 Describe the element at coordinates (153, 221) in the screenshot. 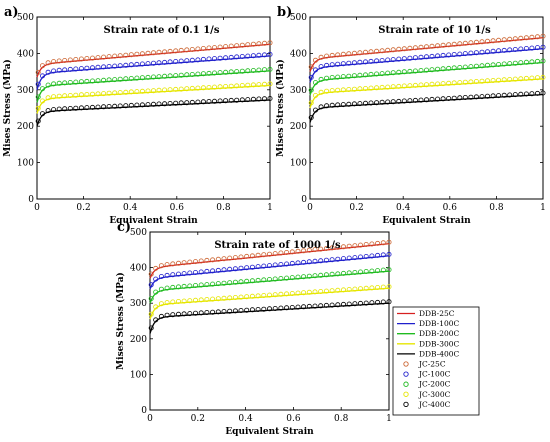

I see `x-axis-label: Equivalent Strain` at that location.